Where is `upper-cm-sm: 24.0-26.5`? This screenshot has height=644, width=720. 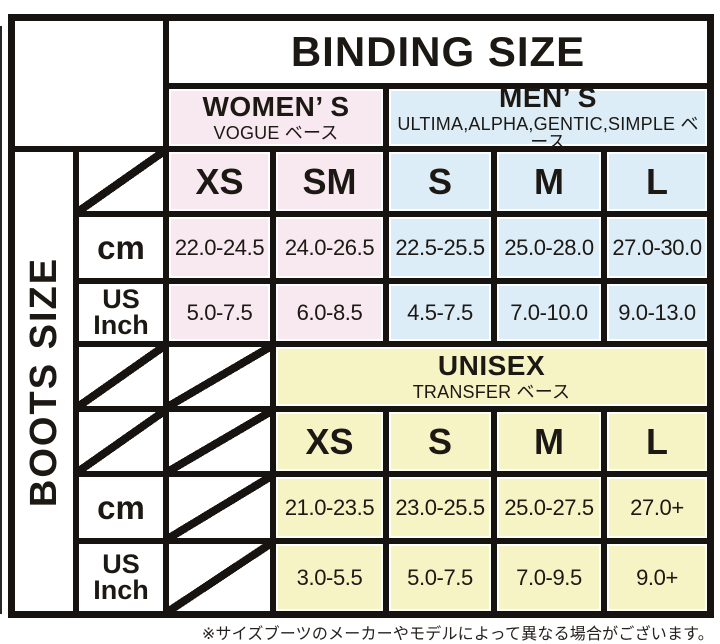 upper-cm-sm: 24.0-26.5 is located at coordinates (329, 247).